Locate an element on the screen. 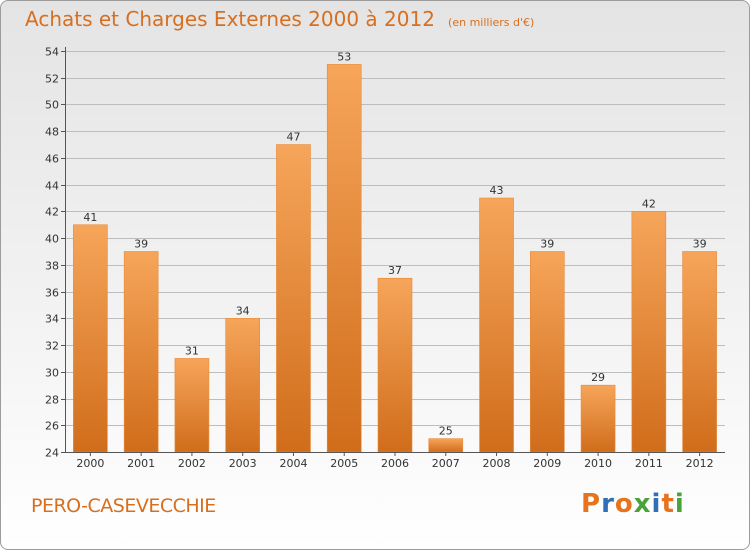 The width and height of the screenshot is (750, 550). commune-name: PERO-CASEVECCHIE is located at coordinates (123, 506).